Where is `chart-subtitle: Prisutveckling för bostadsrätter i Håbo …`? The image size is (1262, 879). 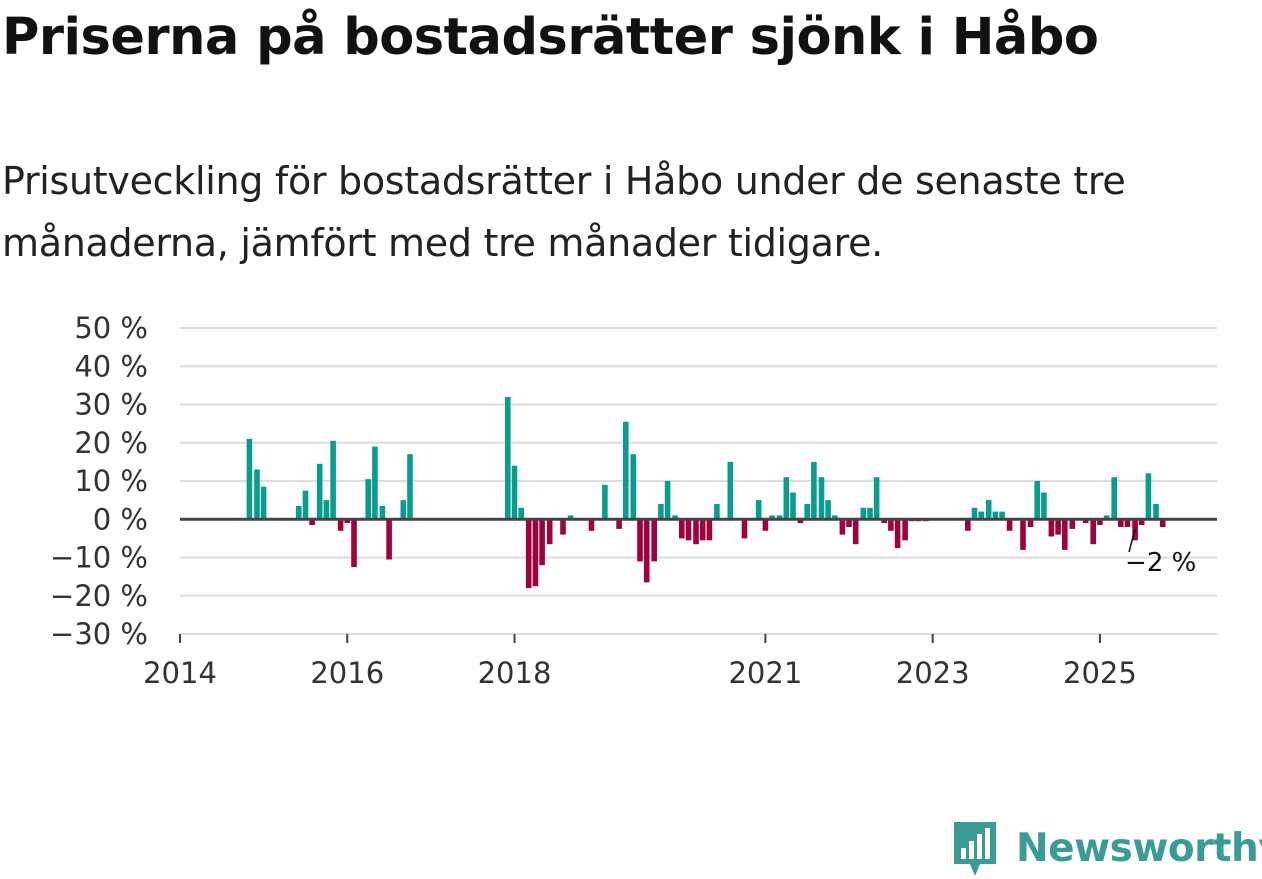
chart-subtitle: Prisutveckling för bostadsrätter i Håbo … is located at coordinates (564, 212).